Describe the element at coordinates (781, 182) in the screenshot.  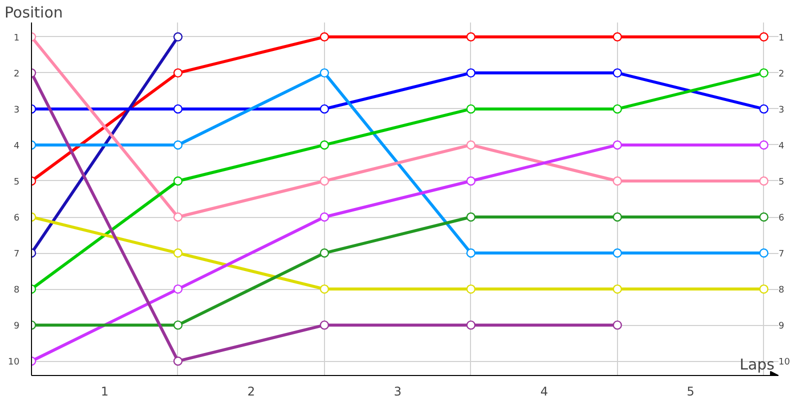
I see `y2-tick-label: 5` at that location.